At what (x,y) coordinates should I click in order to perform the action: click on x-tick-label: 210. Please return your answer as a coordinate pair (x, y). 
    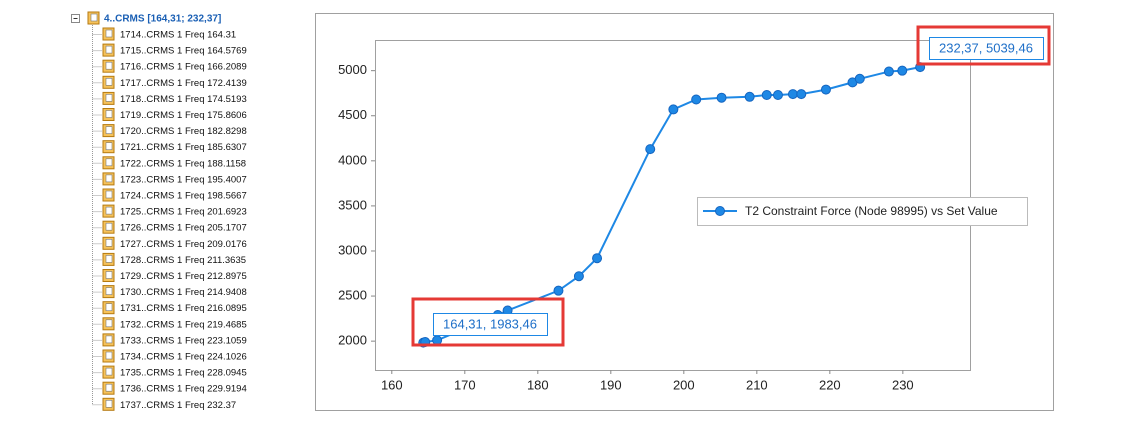
    Looking at the image, I should click on (757, 384).